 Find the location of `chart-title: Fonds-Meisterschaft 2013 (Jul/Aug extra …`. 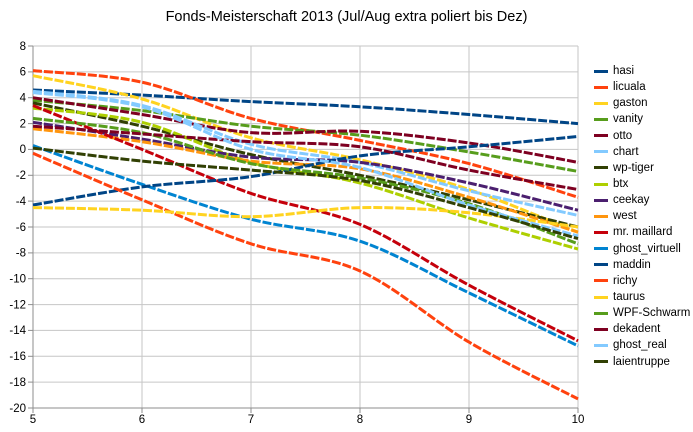

chart-title: Fonds-Meisterschaft 2013 (Jul/Aug extra … is located at coordinates (346, 17).